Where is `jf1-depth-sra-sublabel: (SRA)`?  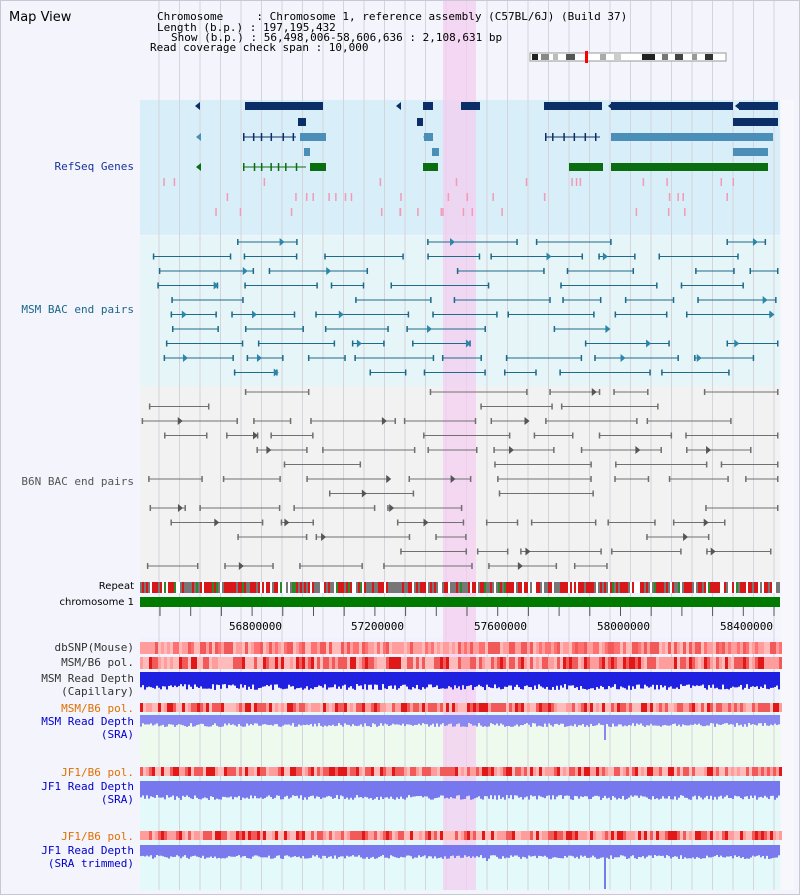 jf1-depth-sra-sublabel: (SRA) is located at coordinates (117, 799).